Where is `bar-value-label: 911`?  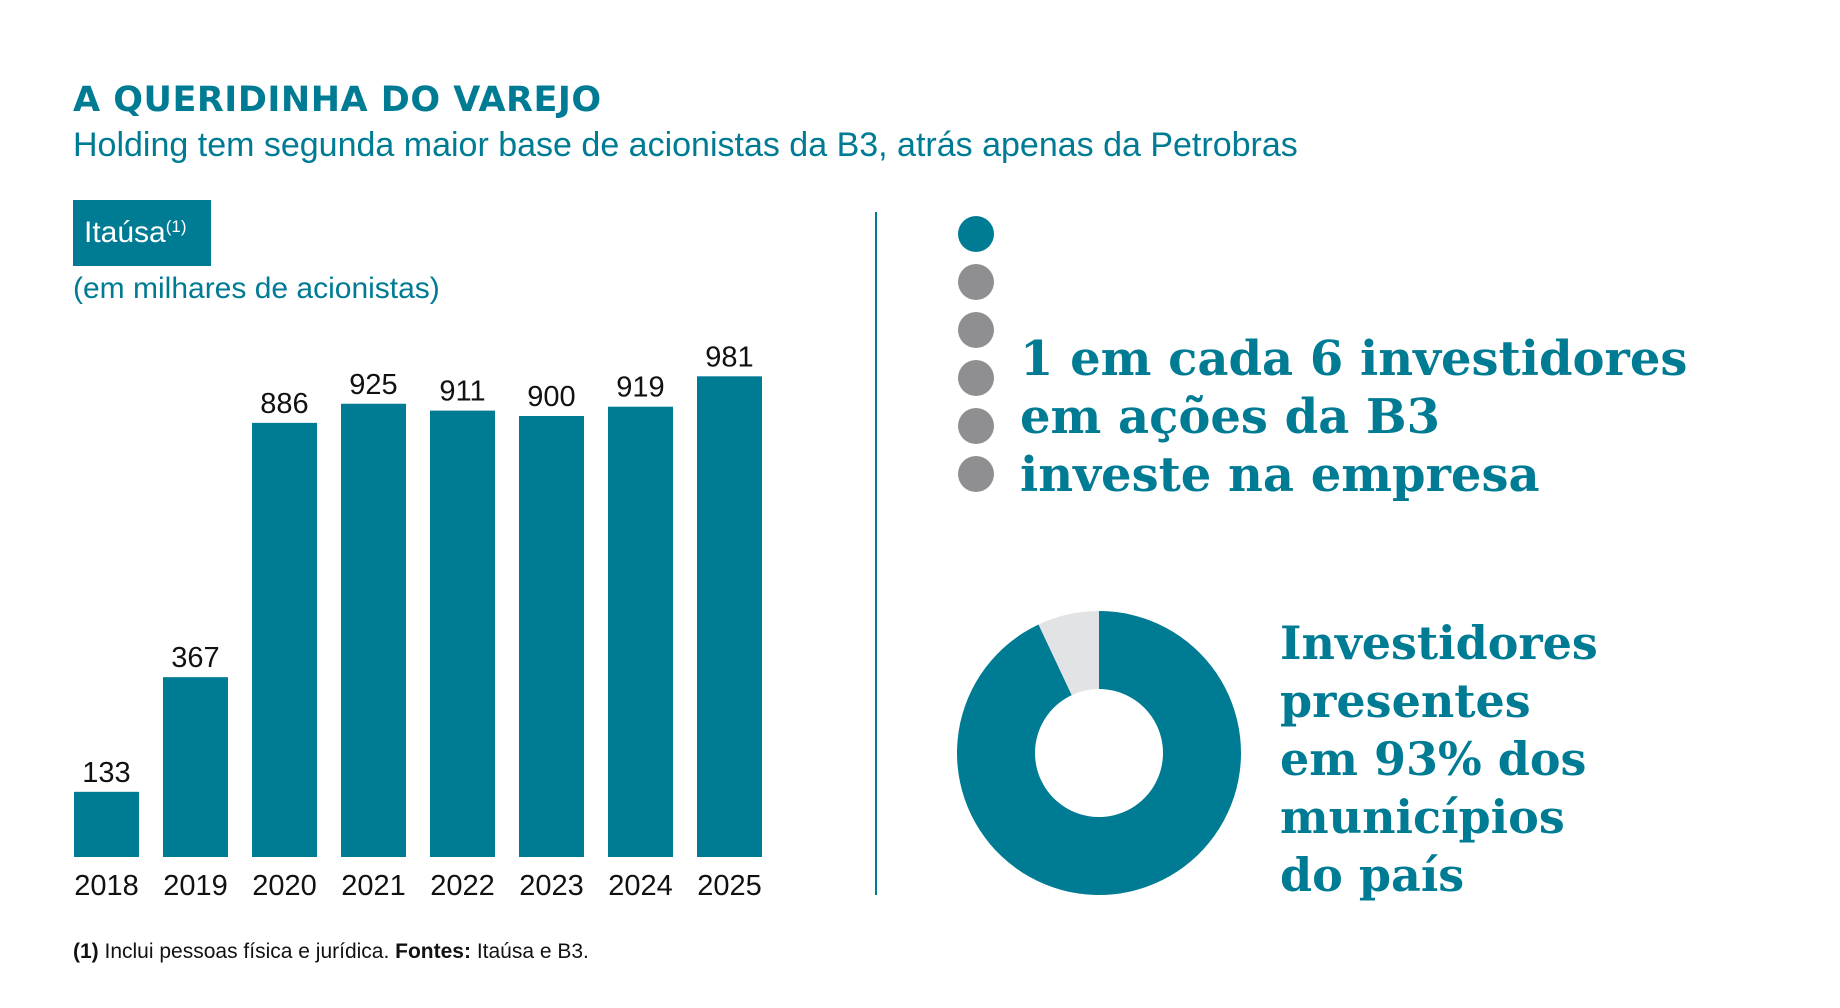 bar-value-label: 911 is located at coordinates (462, 392).